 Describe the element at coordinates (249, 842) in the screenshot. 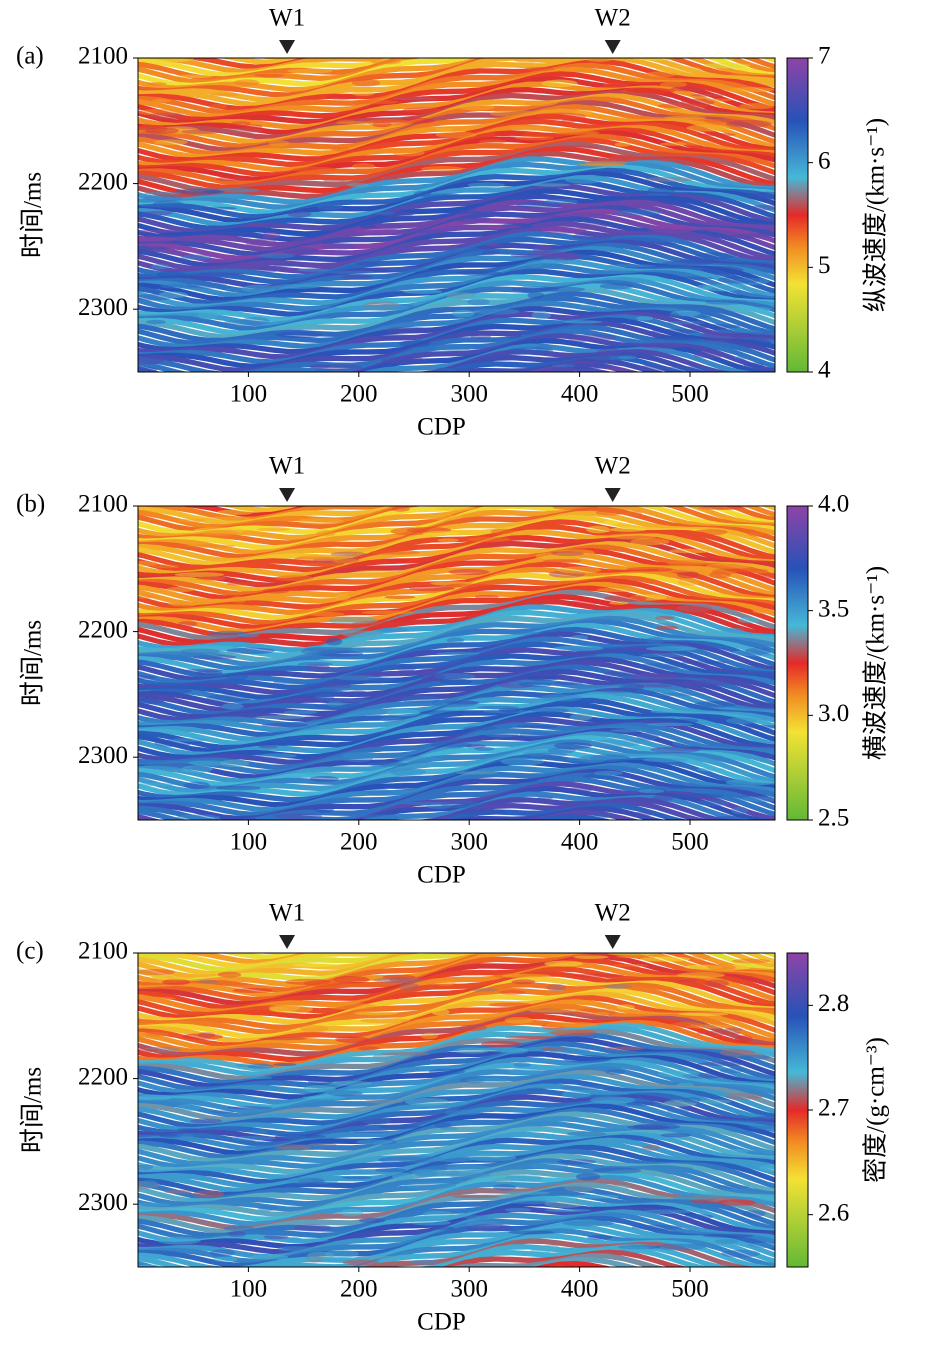

I see `x-tick-label: 100` at that location.